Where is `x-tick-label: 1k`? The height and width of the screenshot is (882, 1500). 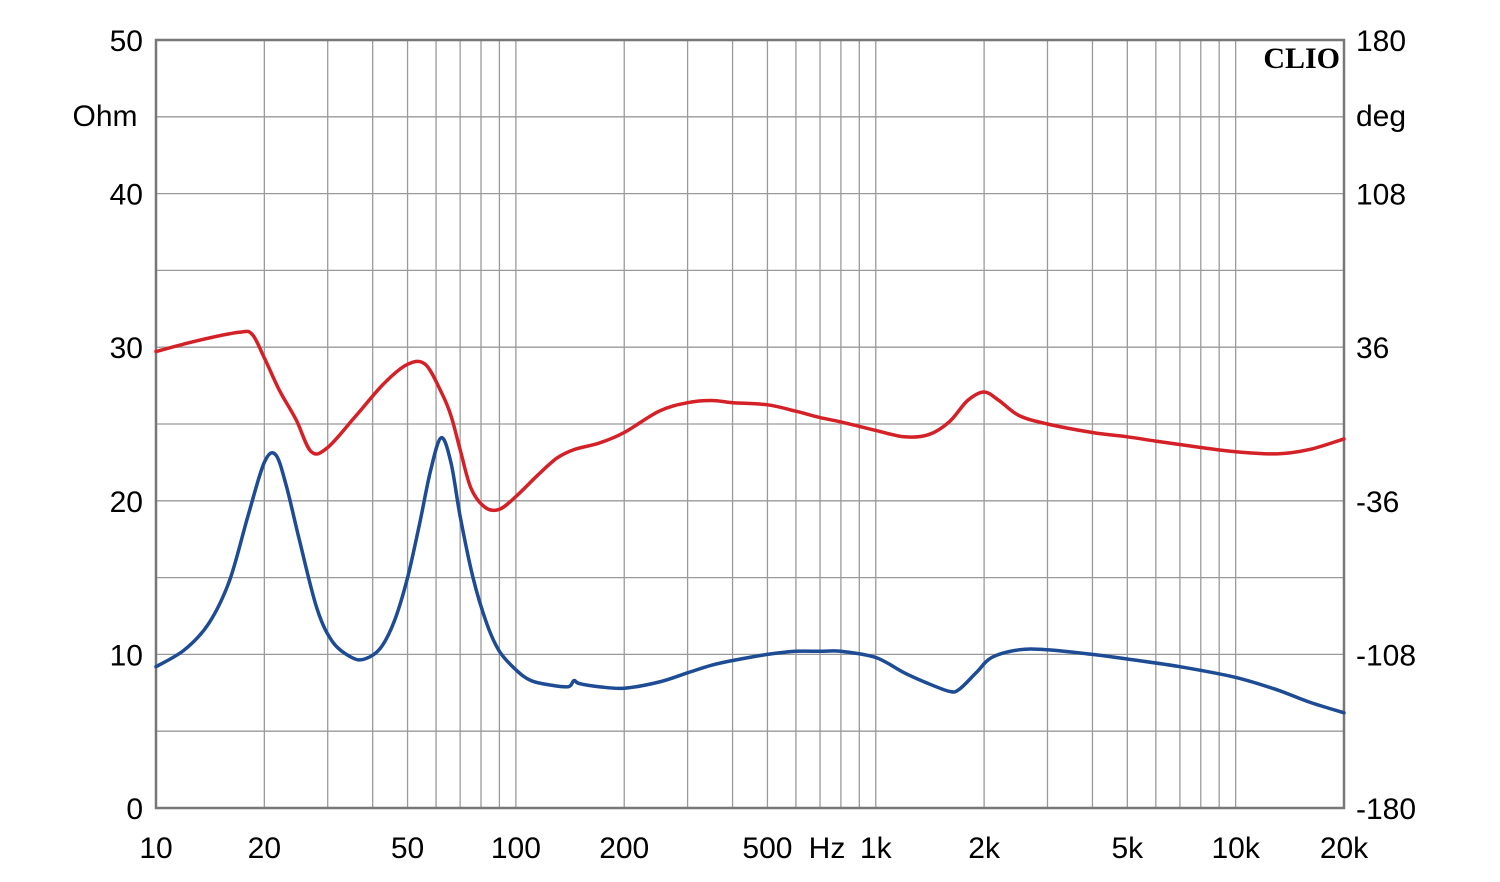
x-tick-label: 1k is located at coordinates (876, 848).